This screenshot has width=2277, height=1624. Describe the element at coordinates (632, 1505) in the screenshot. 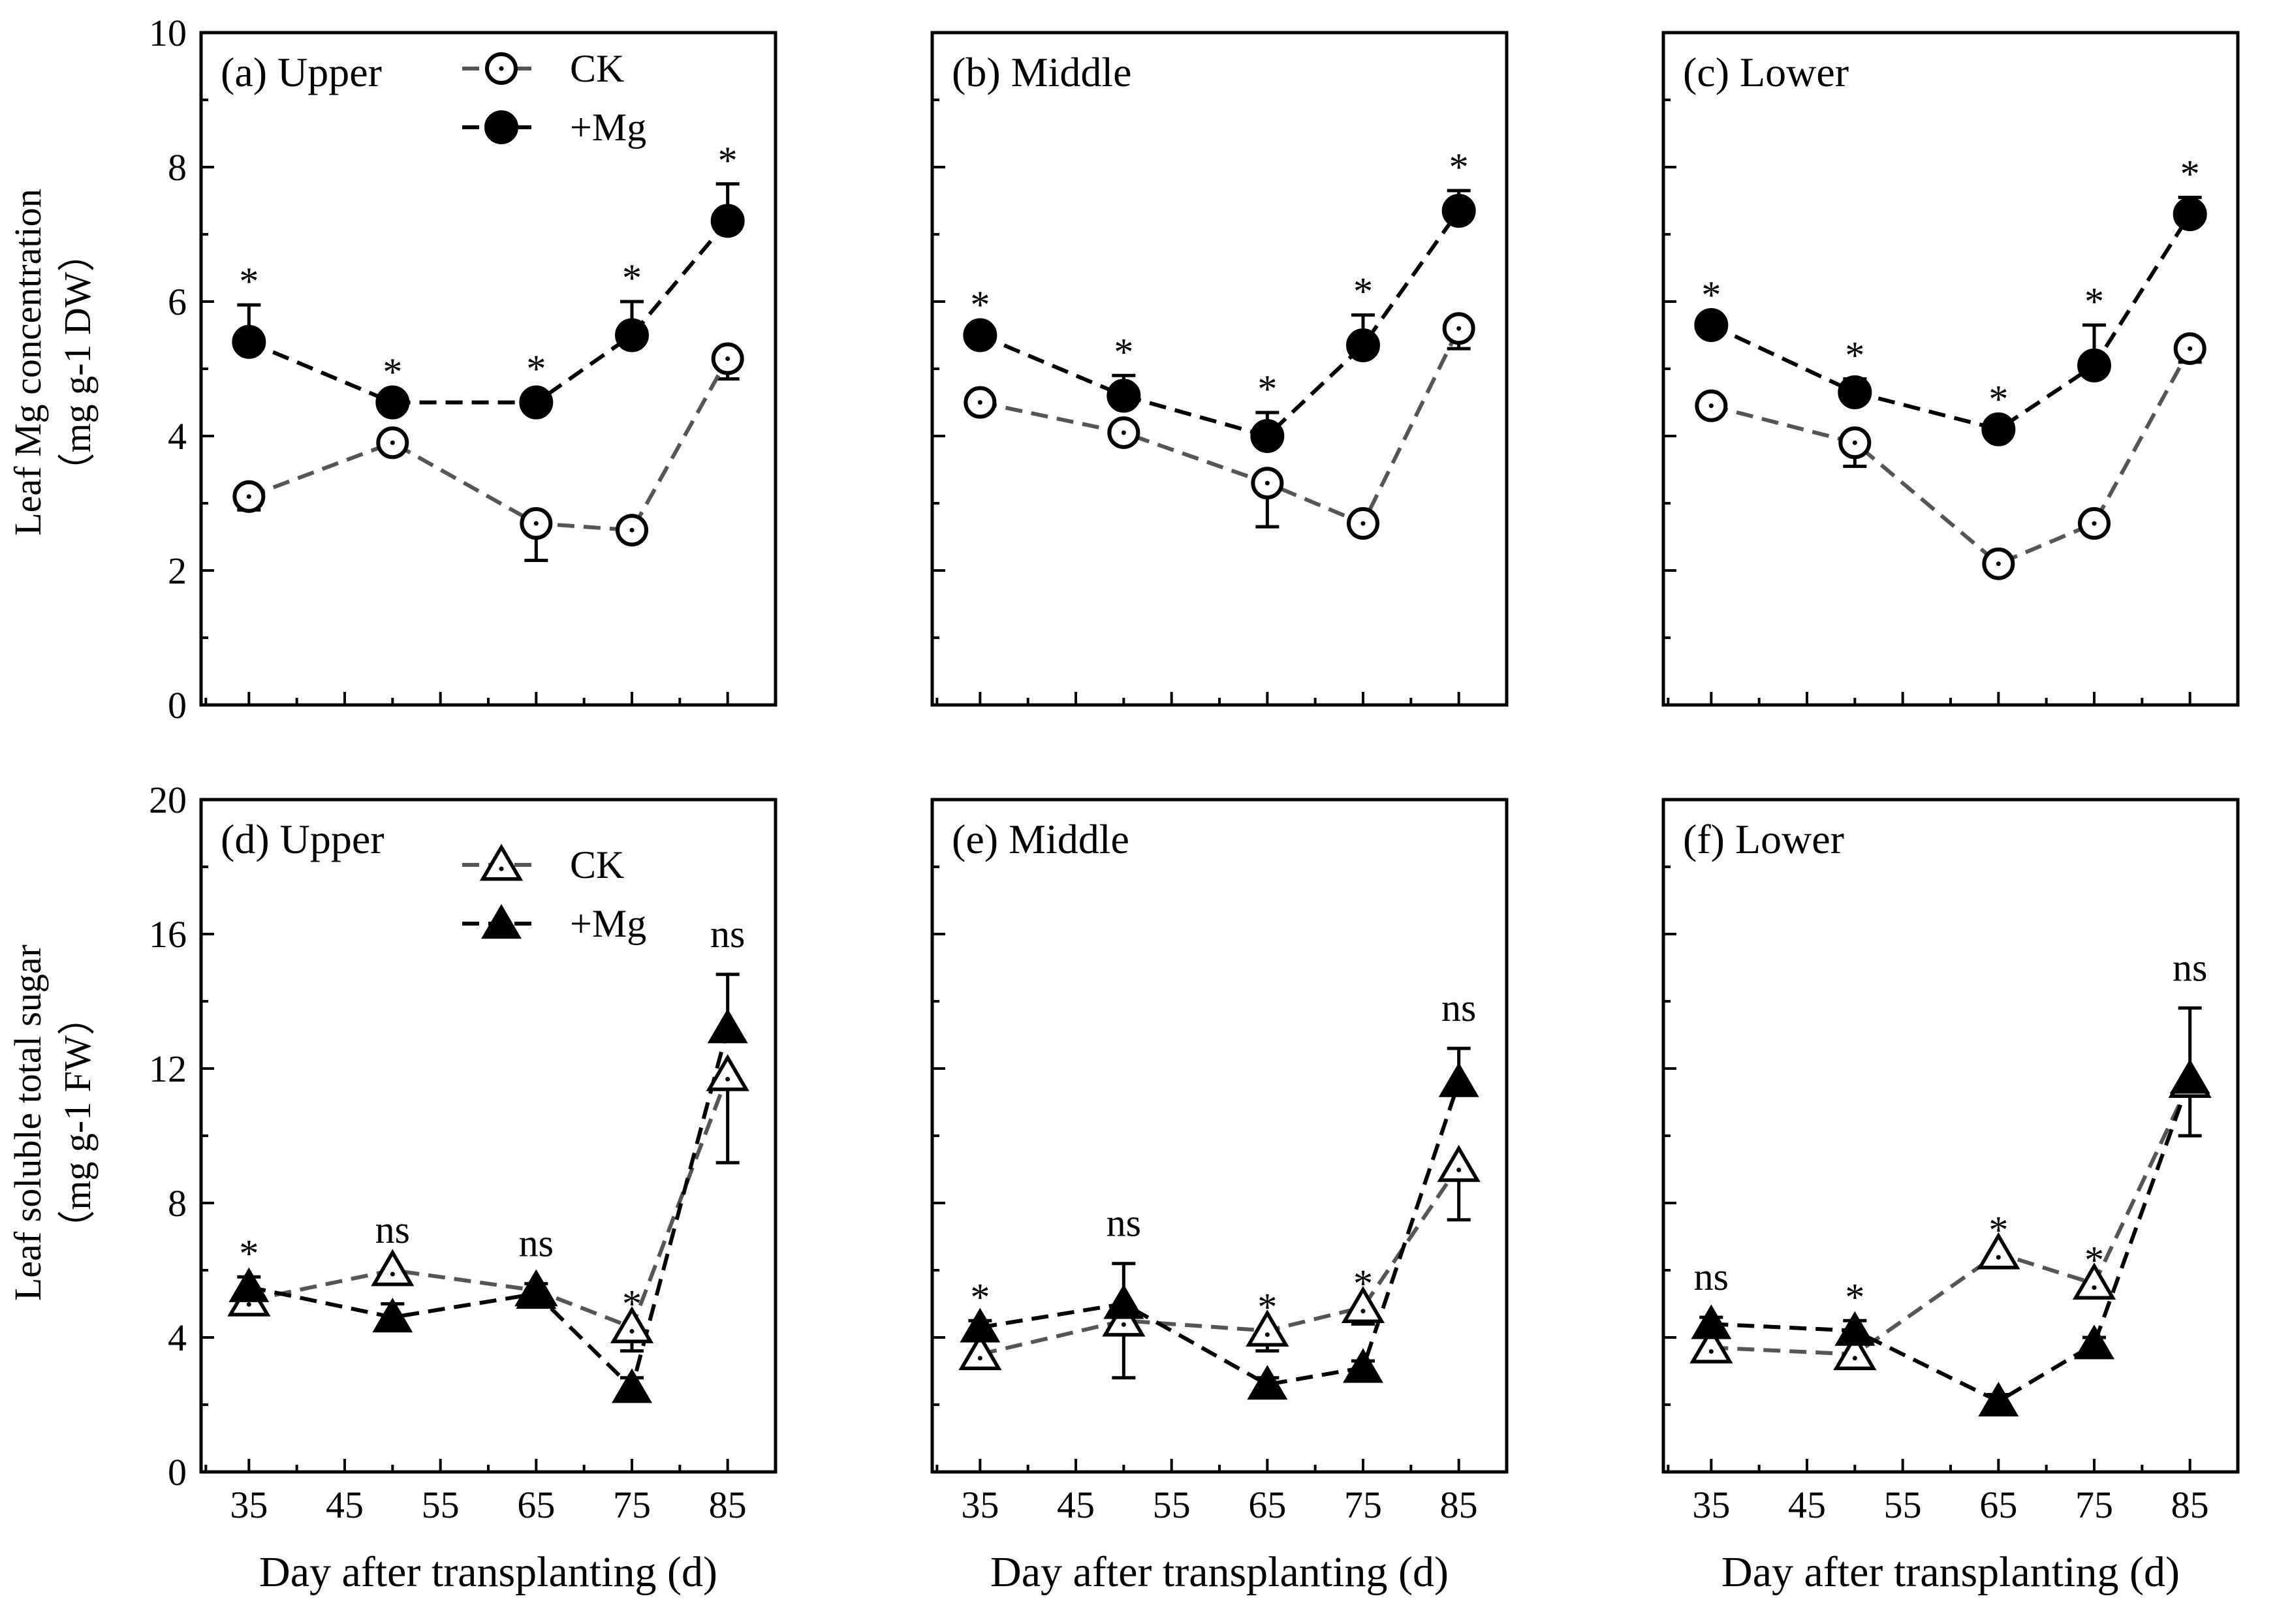

I see `x-tick-label: 75` at that location.